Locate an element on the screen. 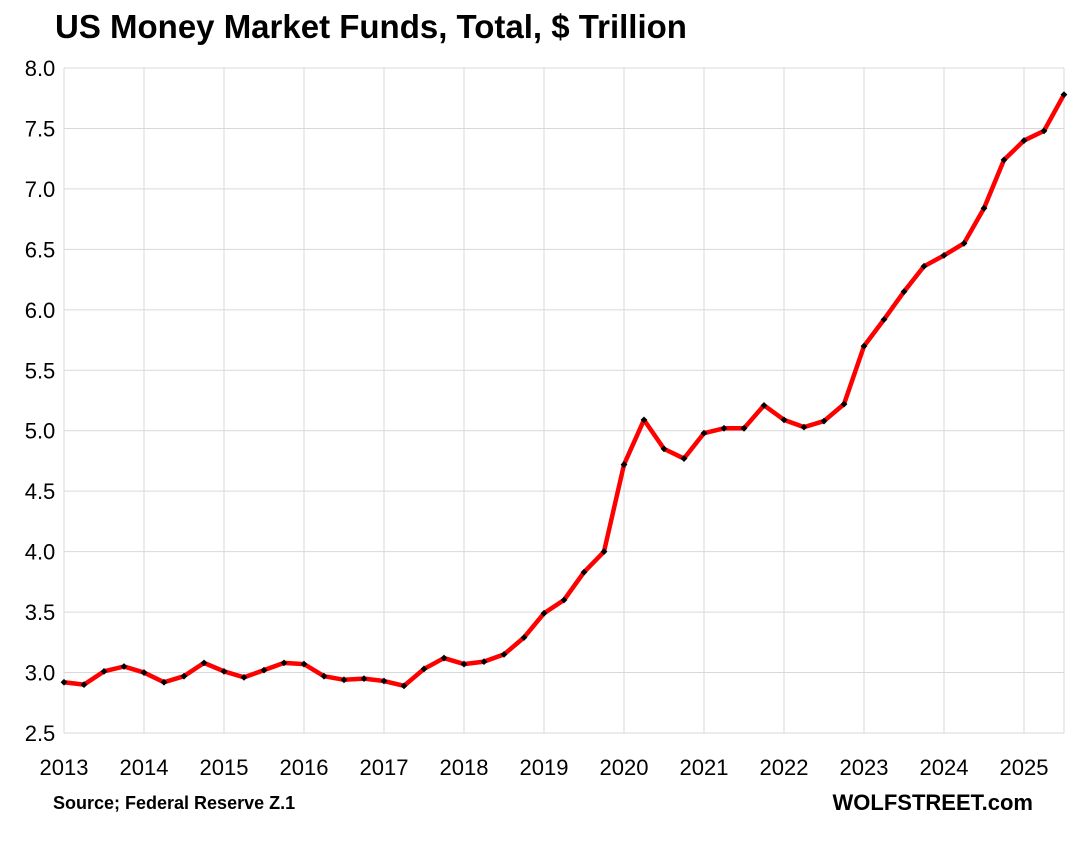 Image resolution: width=1084 pixels, height=842 pixels. source-note: Source; Federal Reserve Z.1 is located at coordinates (174, 803).